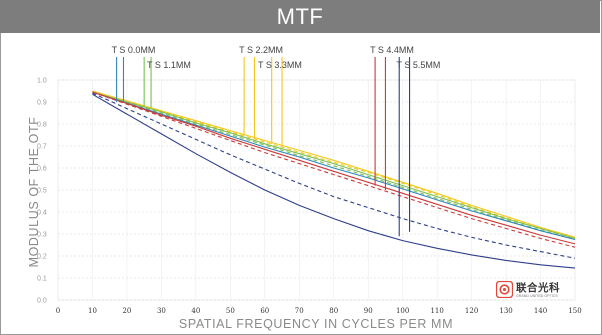  Describe the element at coordinates (436, 311) in the screenshot. I see `x-tick-label: 110` at that location.